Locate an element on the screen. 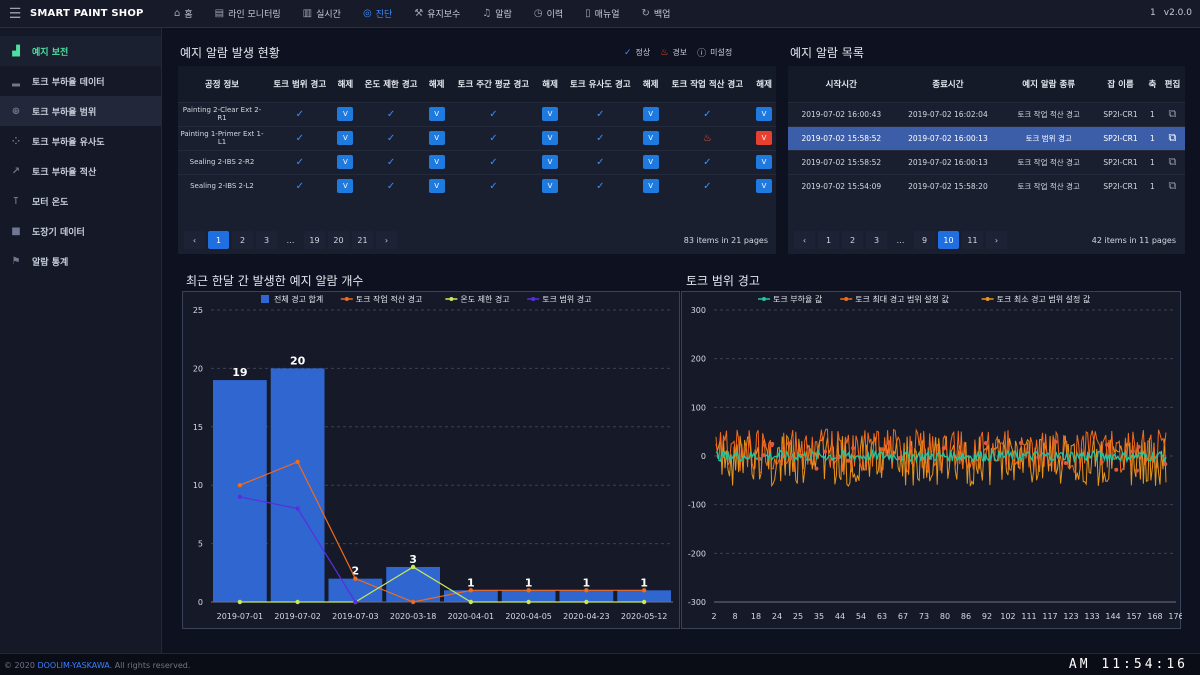 Image resolution: width=1200 pixels, height=675 pixels. sidebar-item-4: ↗ 토크 부하율 적산 is located at coordinates (80, 171).